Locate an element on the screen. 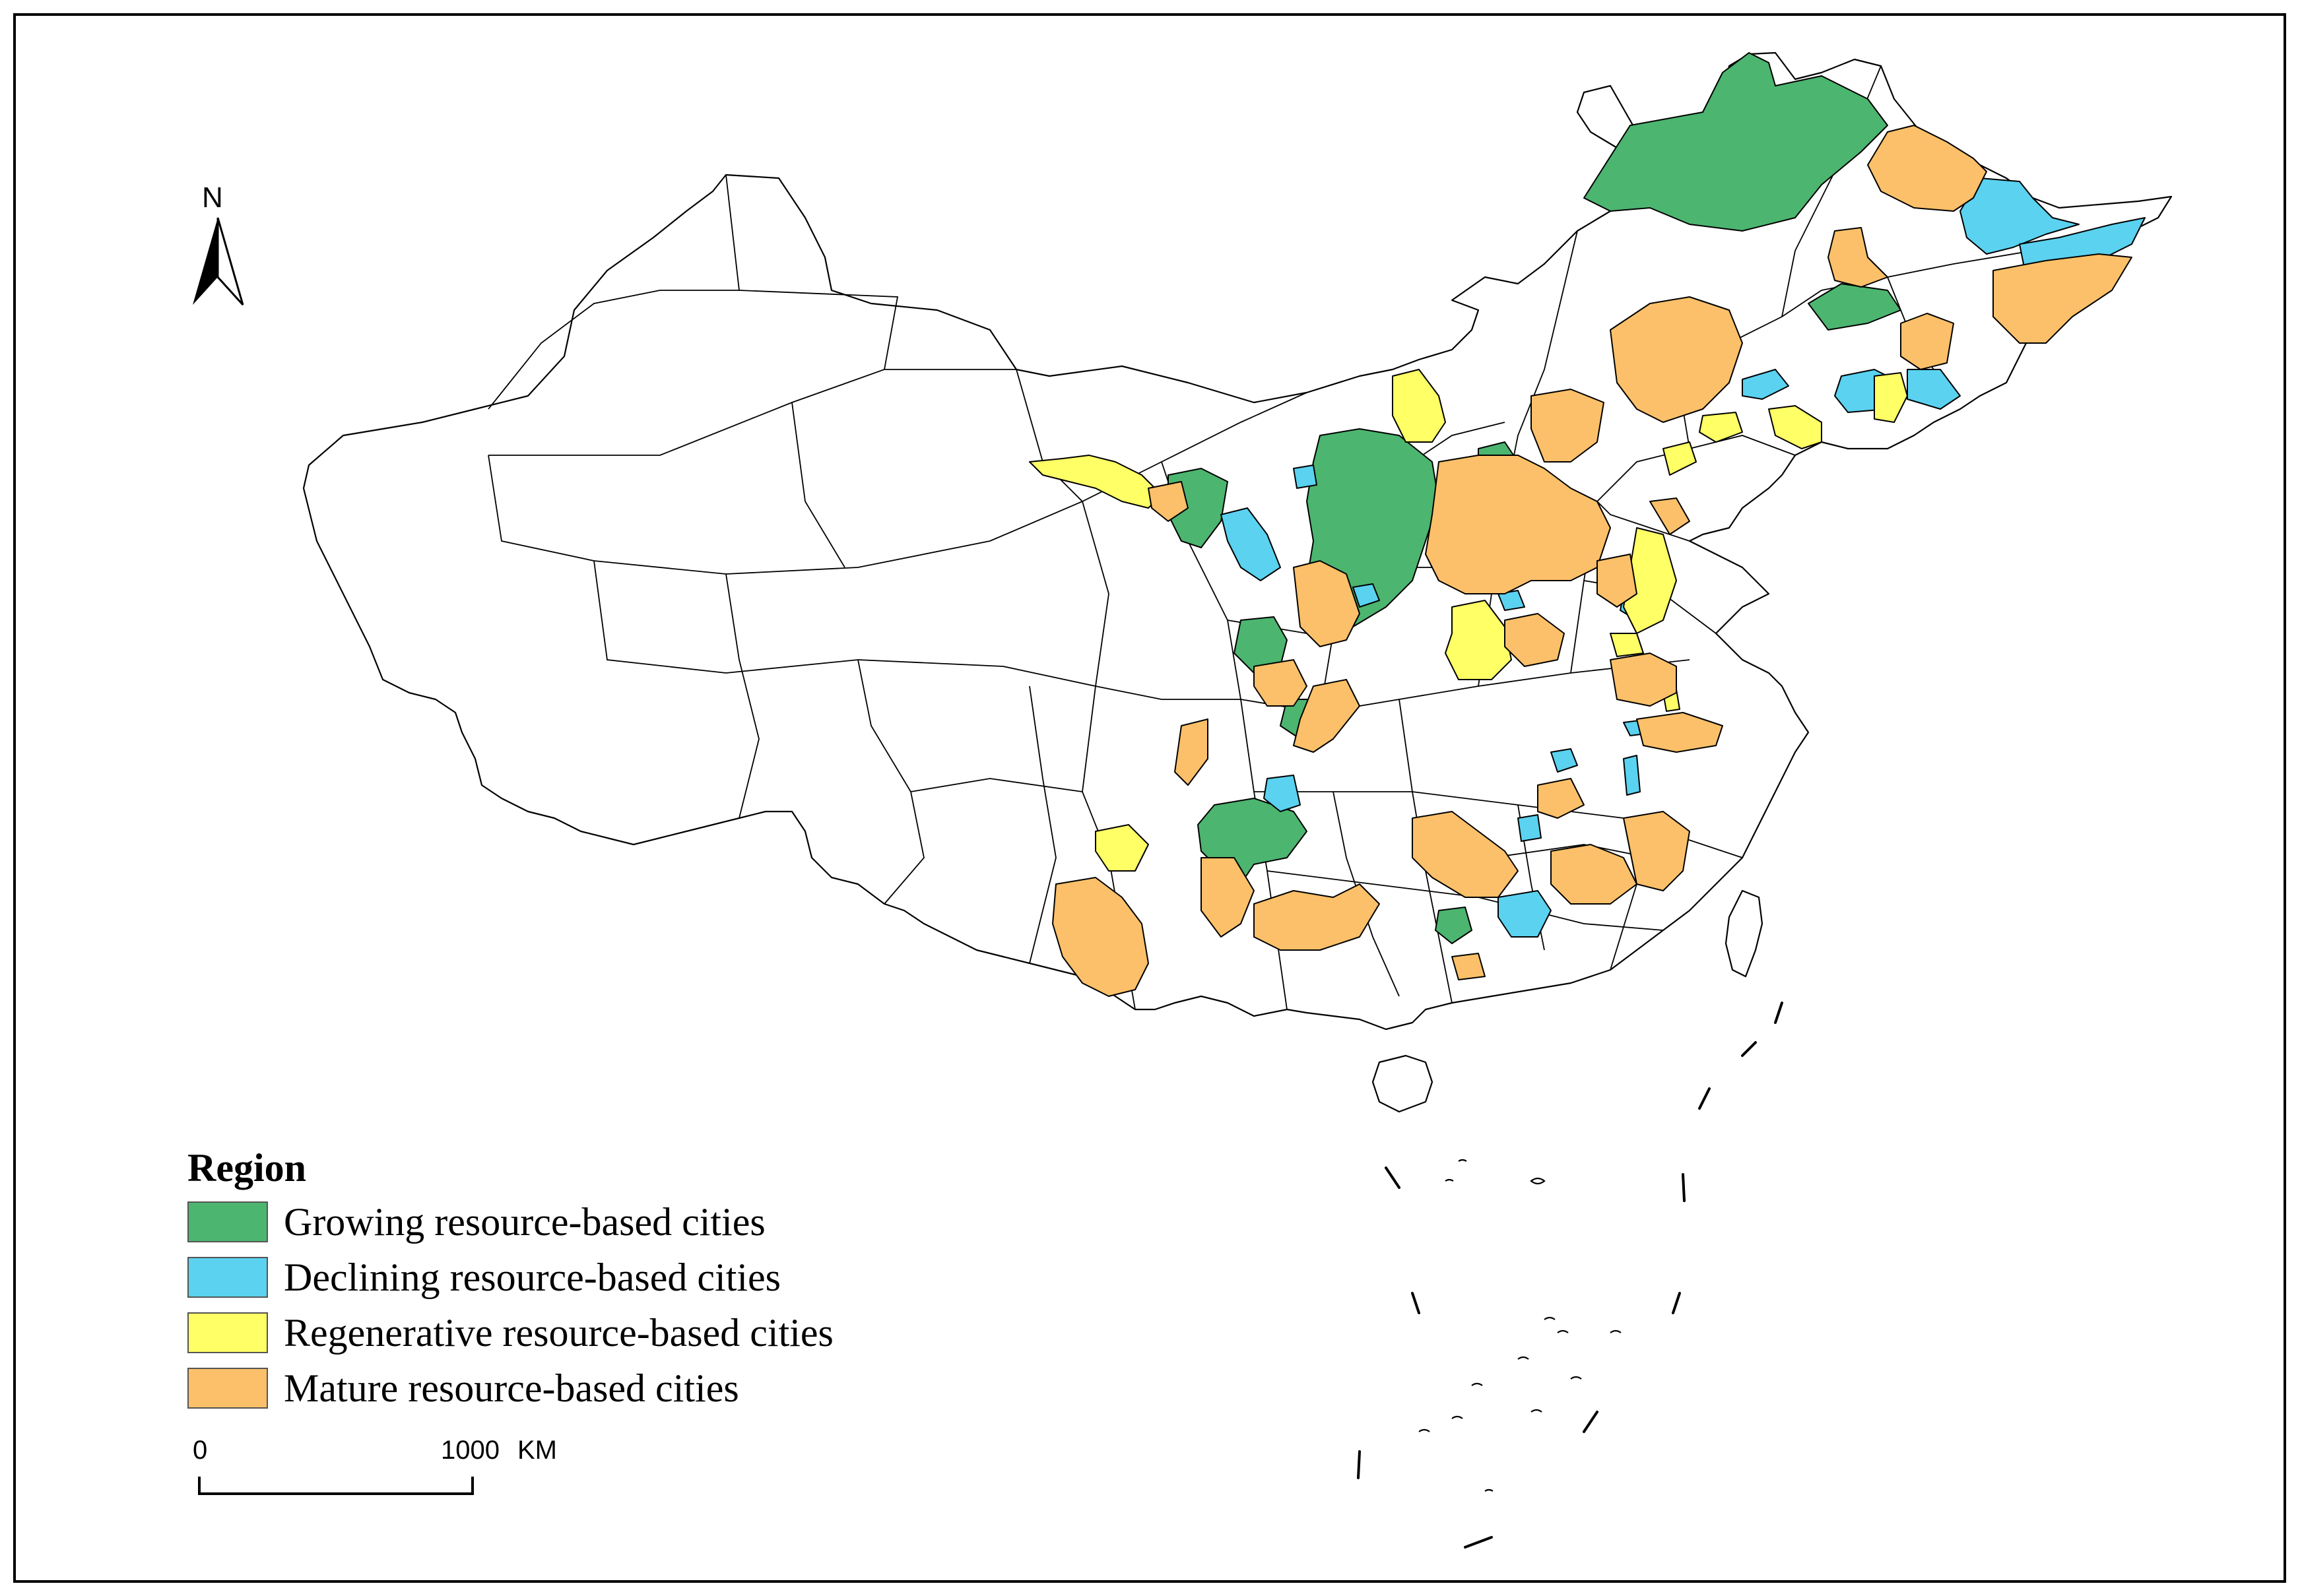  legend-label: Regenerative resource-based cities is located at coordinates (559, 1332).